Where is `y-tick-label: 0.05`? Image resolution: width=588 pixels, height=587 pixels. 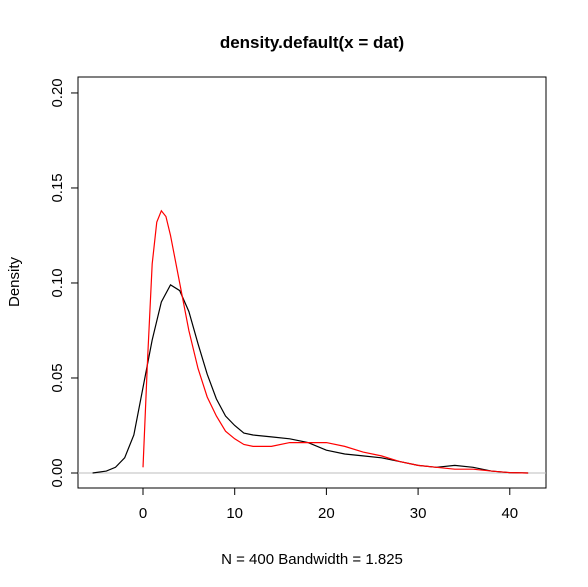
y-tick-label: 0.05 is located at coordinates (57, 377).